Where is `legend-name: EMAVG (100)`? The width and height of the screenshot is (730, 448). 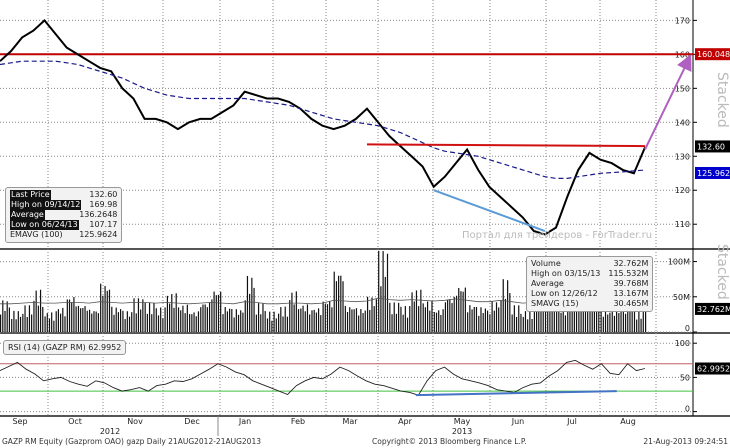
legend-name: EMAVG (100) is located at coordinates (36, 234).